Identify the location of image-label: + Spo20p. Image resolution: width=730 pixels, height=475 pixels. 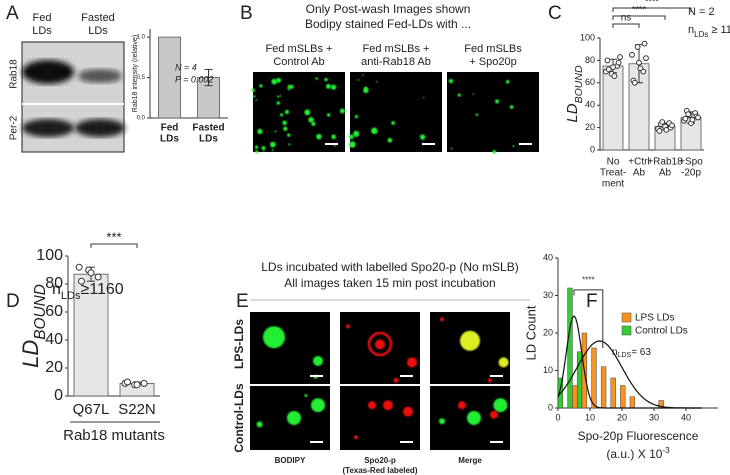
(492, 62).